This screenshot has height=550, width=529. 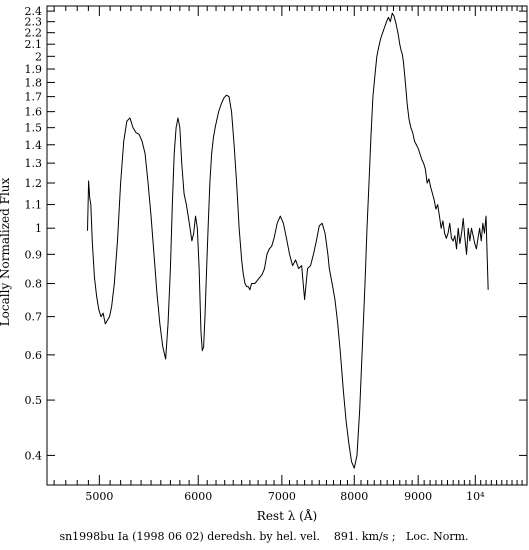 What do you see at coordinates (287, 515) in the screenshot?
I see `x-axis-title: Rest λ (Å)` at bounding box center [287, 515].